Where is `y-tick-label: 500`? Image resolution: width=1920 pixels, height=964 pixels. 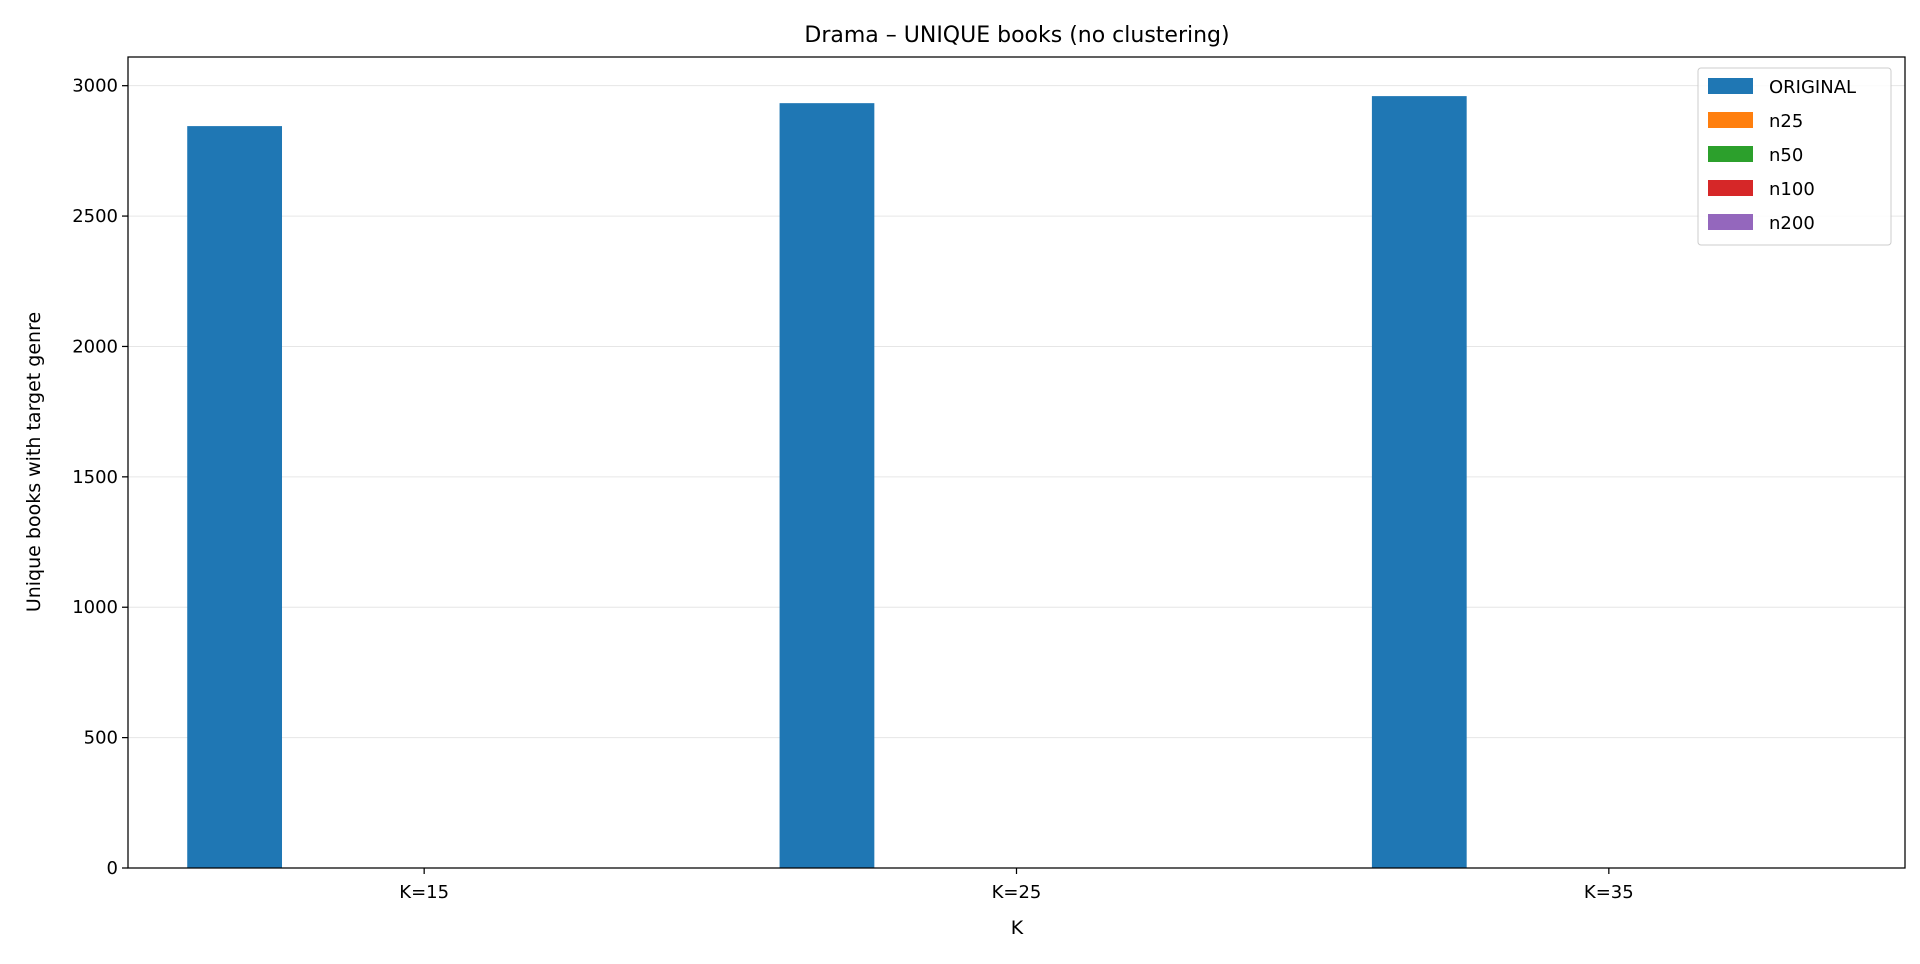 y-tick-label: 500 is located at coordinates (101, 738).